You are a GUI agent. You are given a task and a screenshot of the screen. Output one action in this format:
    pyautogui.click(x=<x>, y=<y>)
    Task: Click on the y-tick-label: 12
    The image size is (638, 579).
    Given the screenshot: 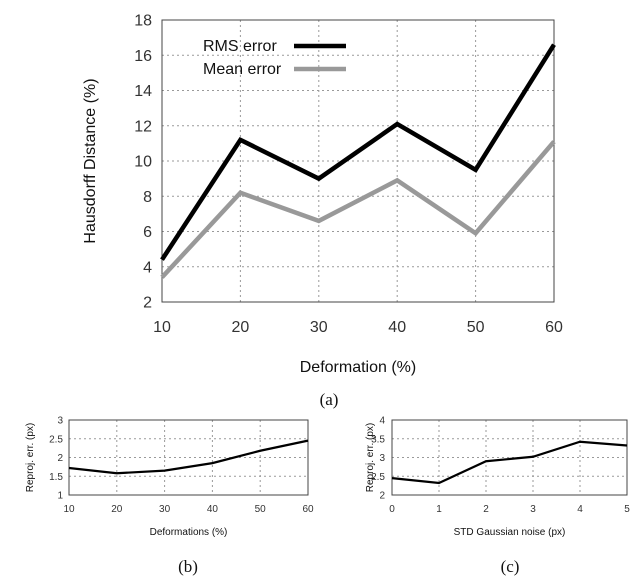 What is the action you would take?
    pyautogui.click(x=143, y=126)
    